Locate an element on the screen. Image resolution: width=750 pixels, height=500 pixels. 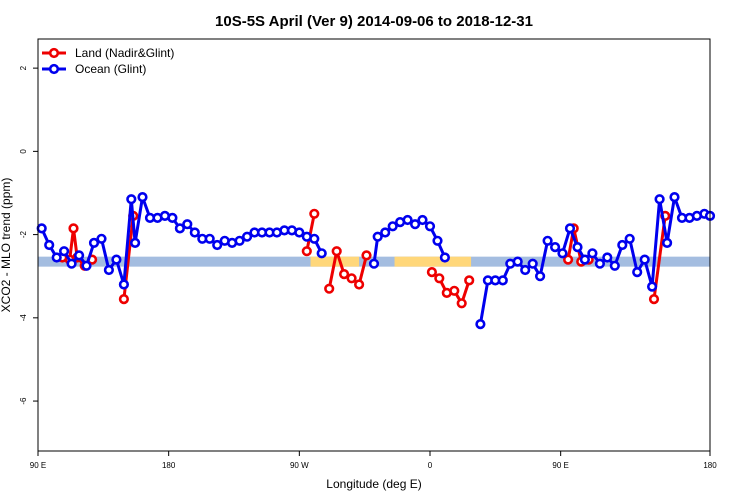
legend-entry: Land (Nadir&Glint) is located at coordinates (108, 53).